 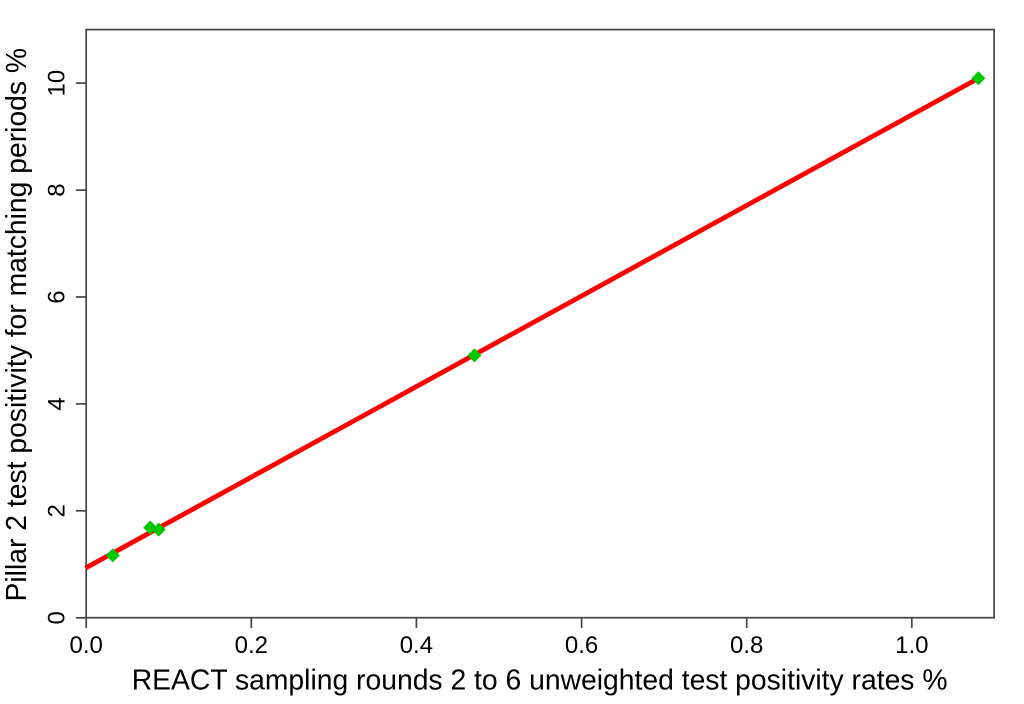 I want to click on svg-text: 4, so click(x=57, y=403).